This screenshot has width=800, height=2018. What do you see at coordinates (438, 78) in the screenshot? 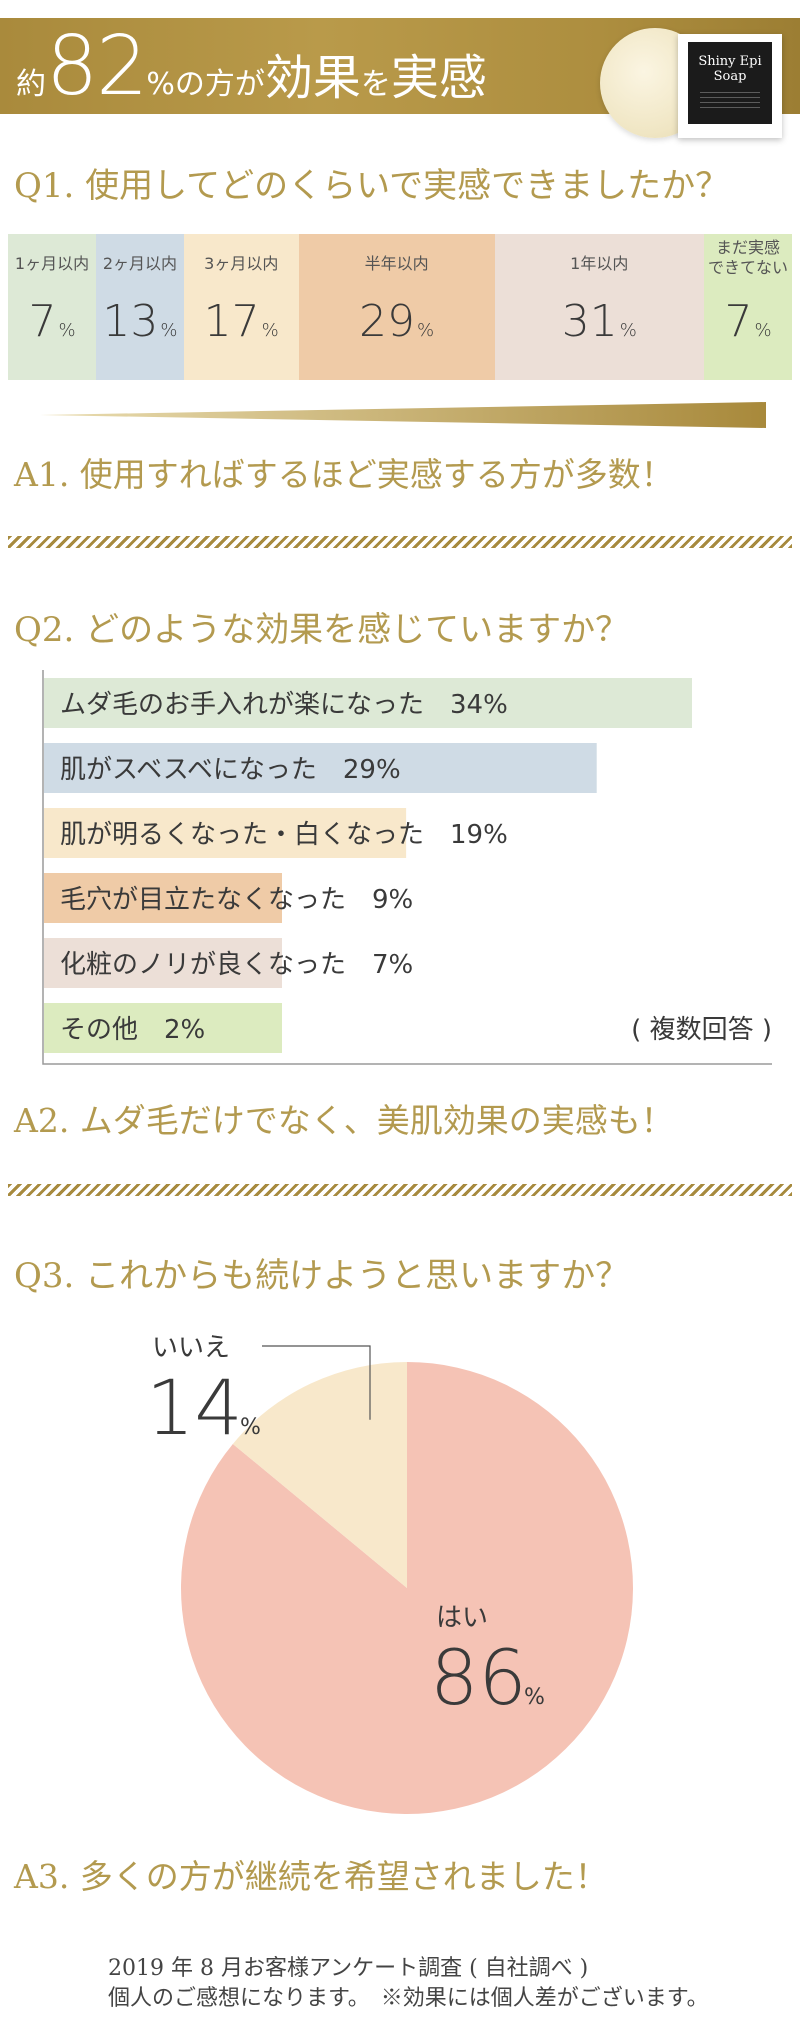
I see `header-emph-feel: 実感` at bounding box center [438, 78].